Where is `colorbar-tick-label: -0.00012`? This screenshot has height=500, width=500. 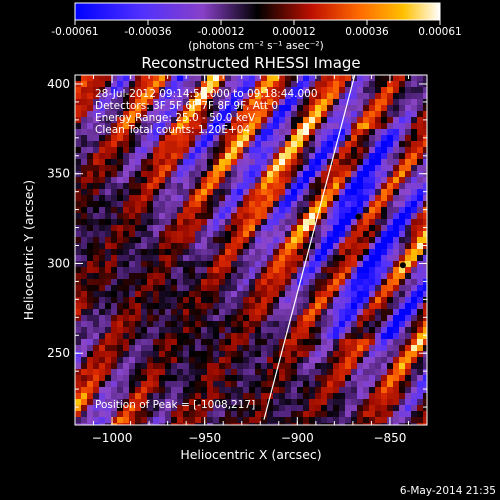 colorbar-tick-label: -0.00012 is located at coordinates (220, 32).